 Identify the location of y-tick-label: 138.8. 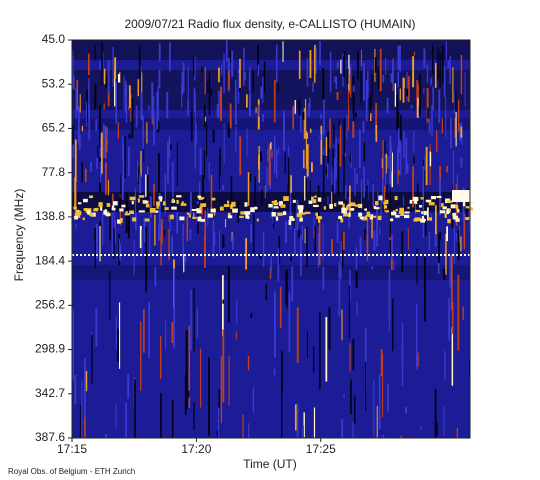
(50, 216).